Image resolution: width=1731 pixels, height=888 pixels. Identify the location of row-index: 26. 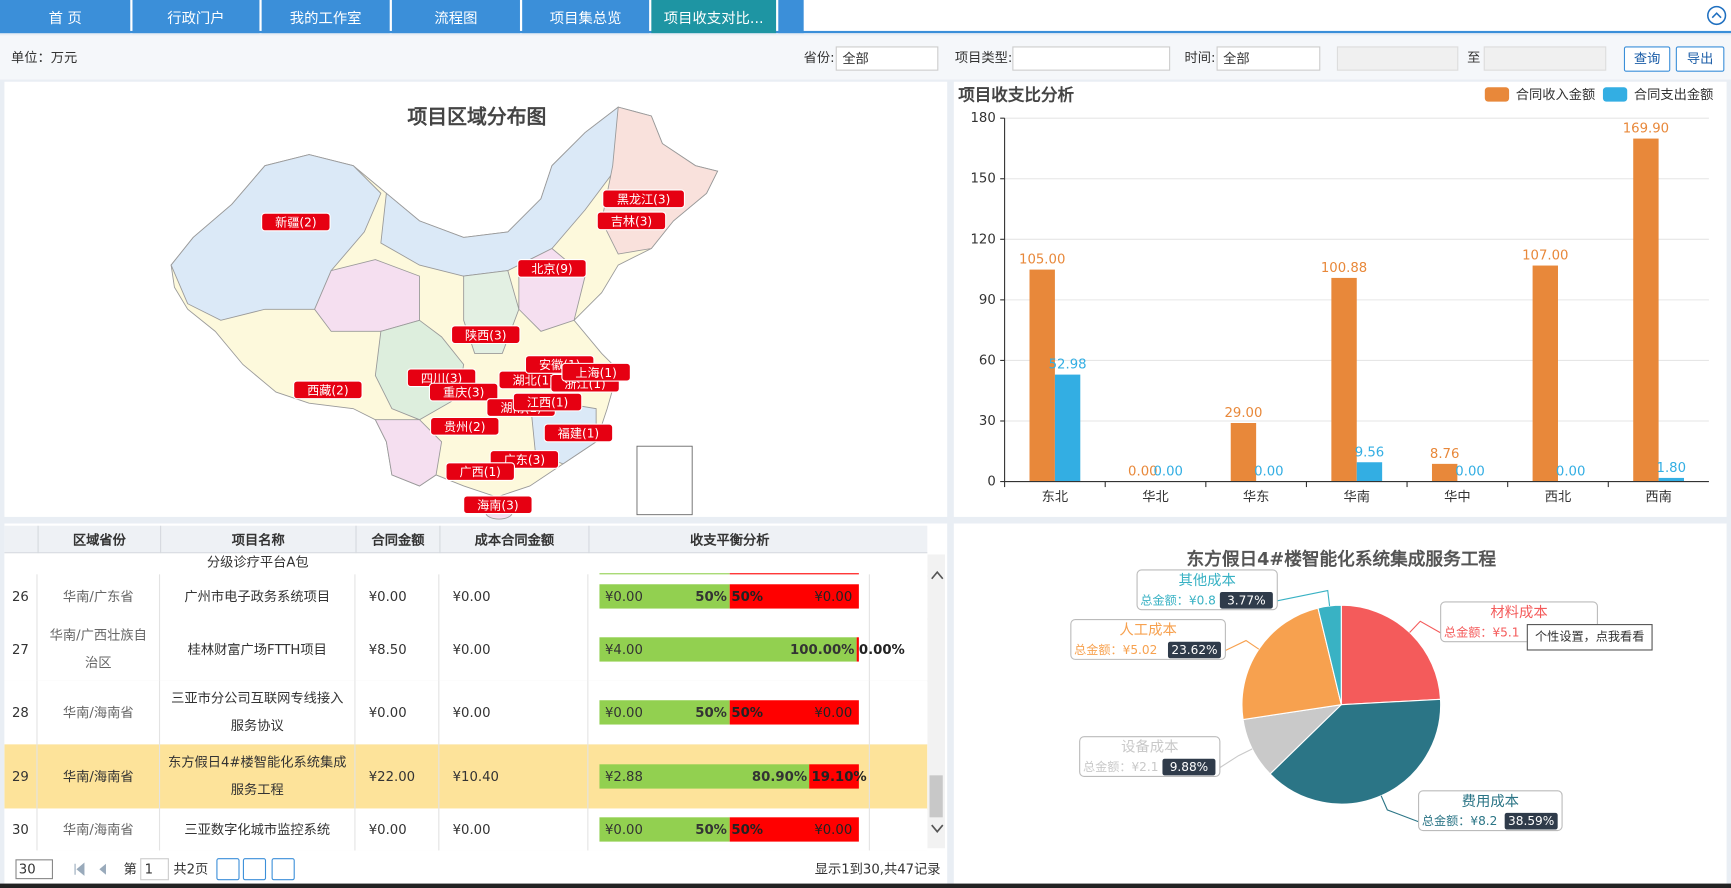
(21, 596).